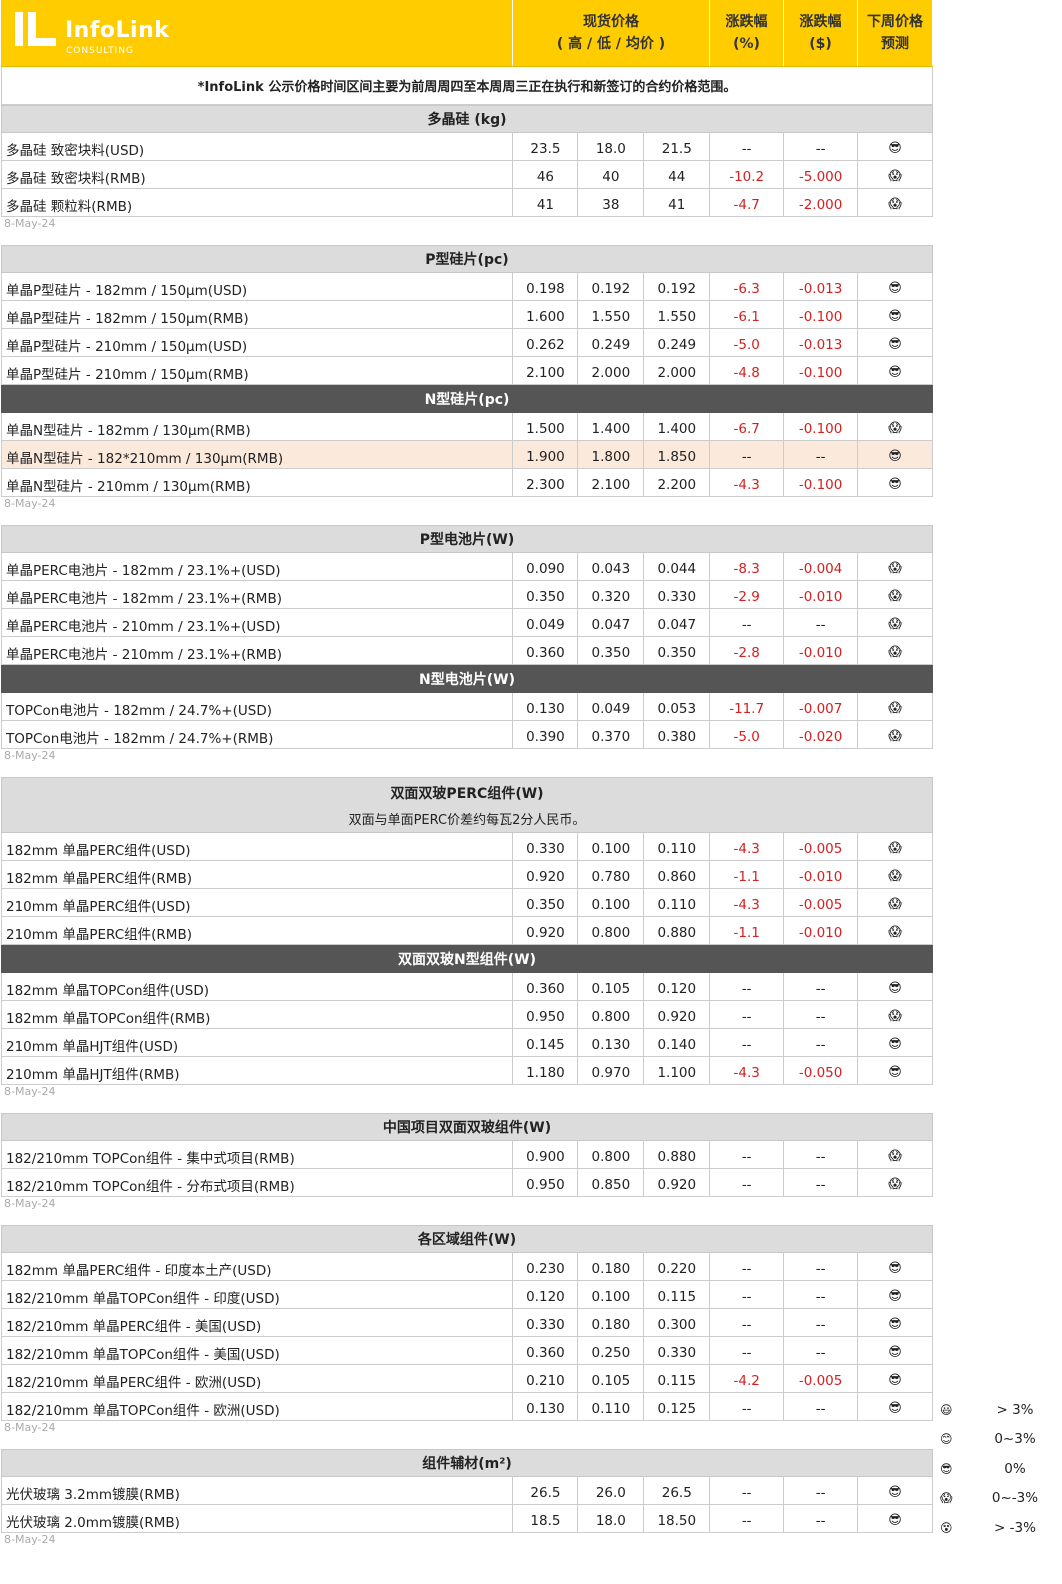 The width and height of the screenshot is (1062, 1584). What do you see at coordinates (467, 399) in the screenshot?
I see `subsection-header: N型硅片(pc)` at bounding box center [467, 399].